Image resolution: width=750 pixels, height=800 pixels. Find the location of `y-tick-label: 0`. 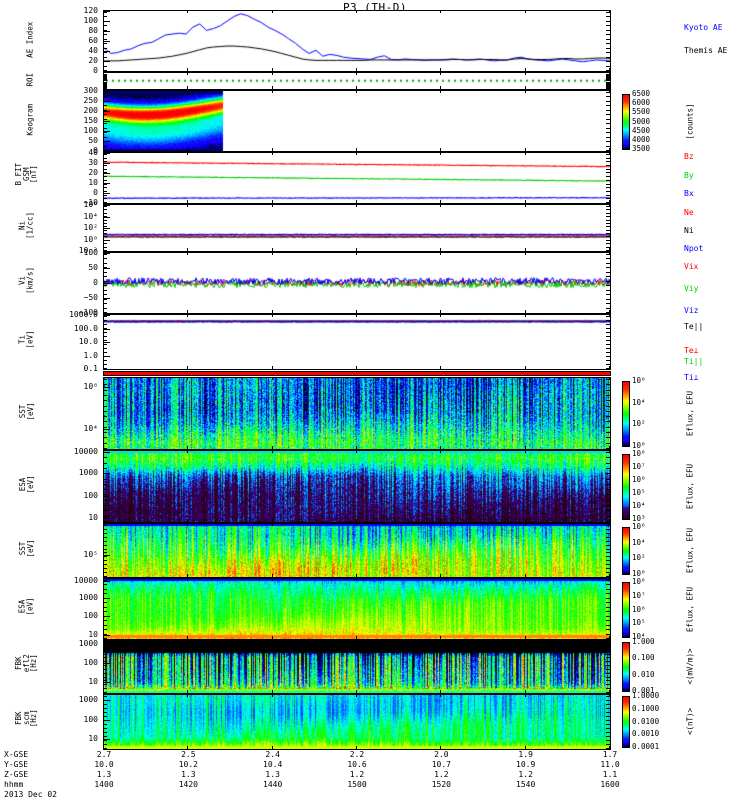

y-tick-label: 0 is located at coordinates (95, 282).